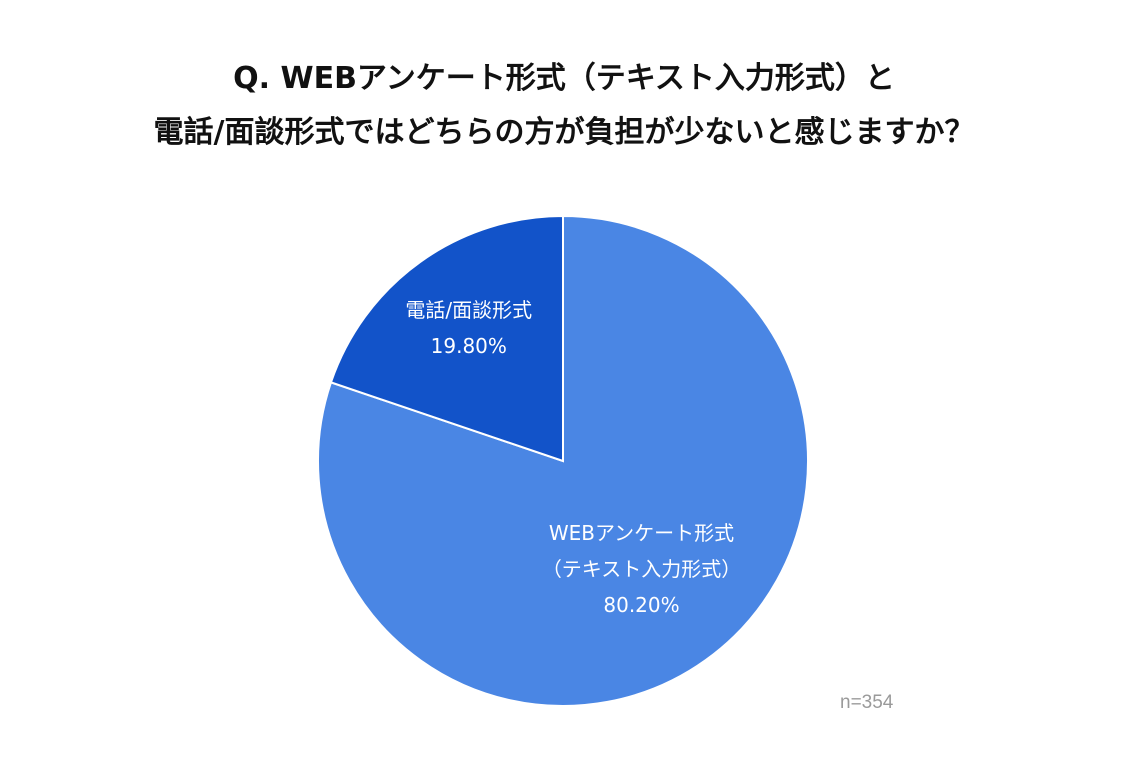 This screenshot has width=1128, height=764. Describe the element at coordinates (867, 702) in the screenshot. I see `sample-size-label: n=354` at that location.